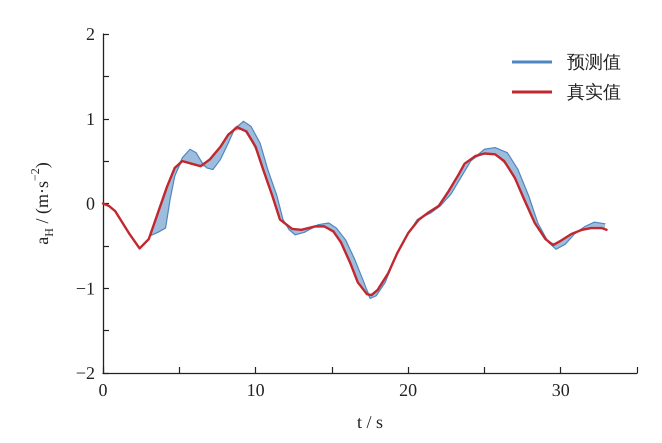  I want to click on x-tick-label: 30, so click(561, 390).